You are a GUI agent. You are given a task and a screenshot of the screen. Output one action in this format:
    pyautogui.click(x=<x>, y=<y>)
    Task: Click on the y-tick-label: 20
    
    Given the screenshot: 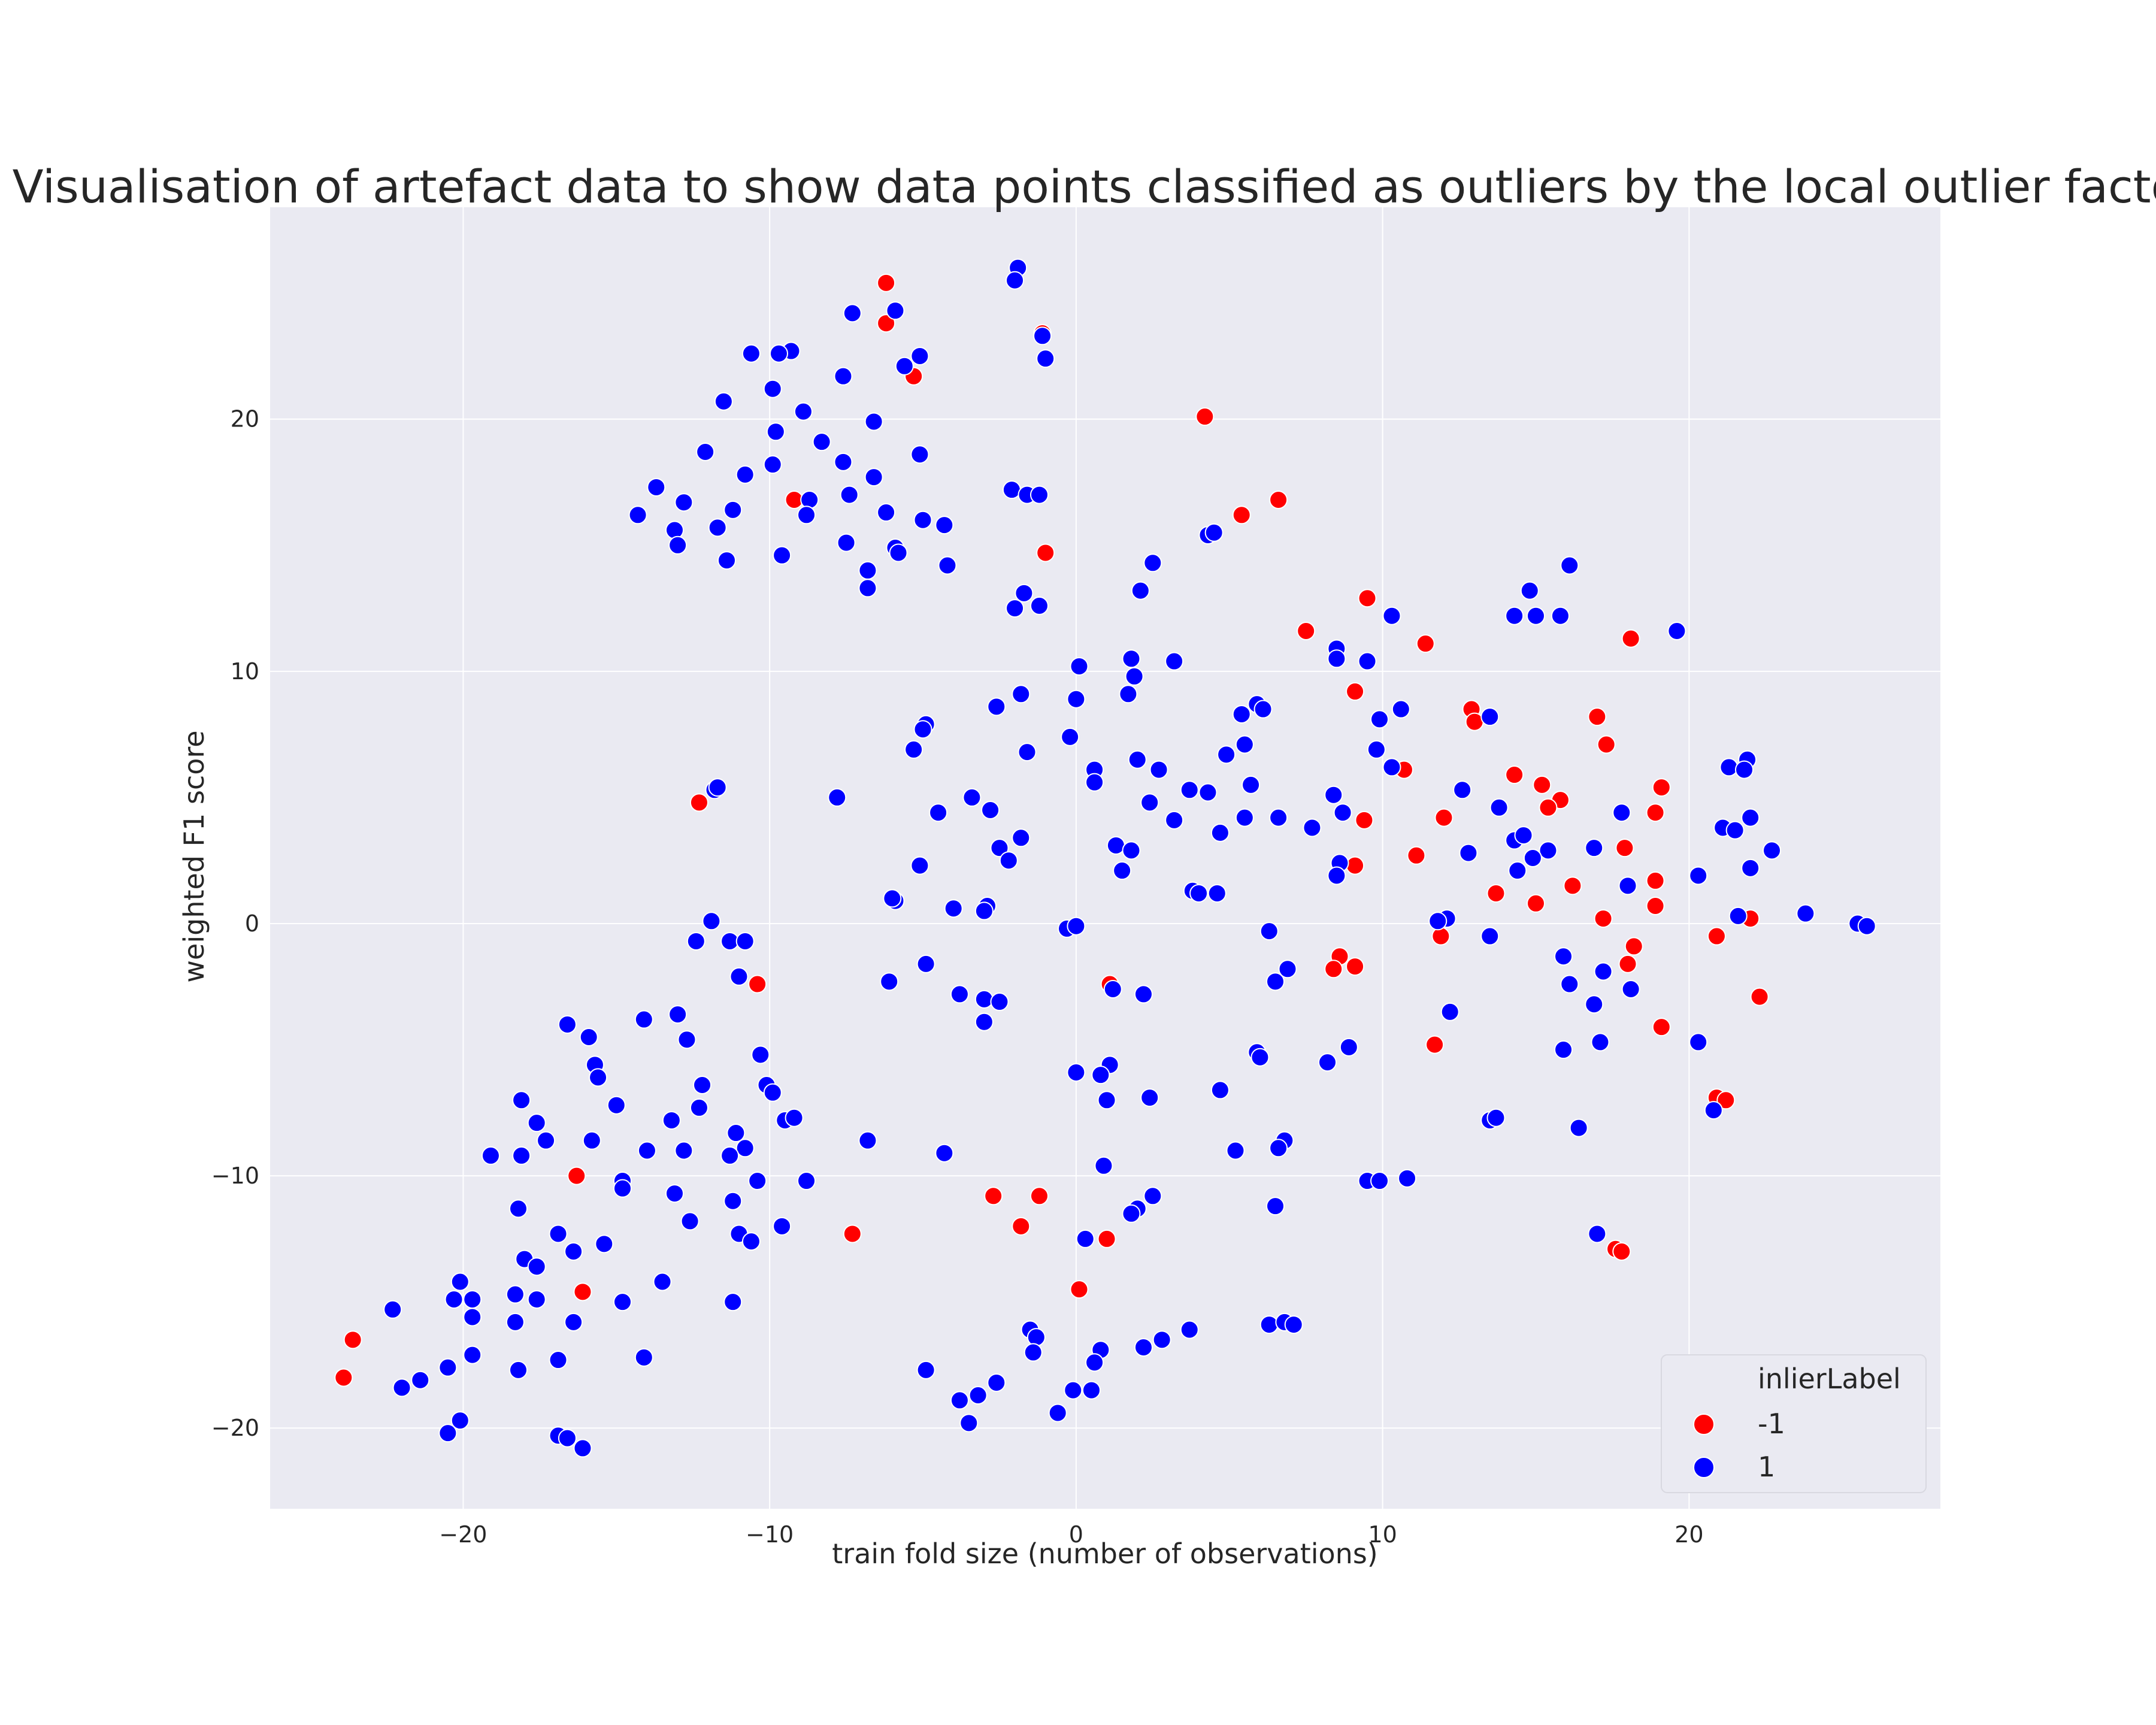 What is the action you would take?
    pyautogui.click(x=245, y=419)
    